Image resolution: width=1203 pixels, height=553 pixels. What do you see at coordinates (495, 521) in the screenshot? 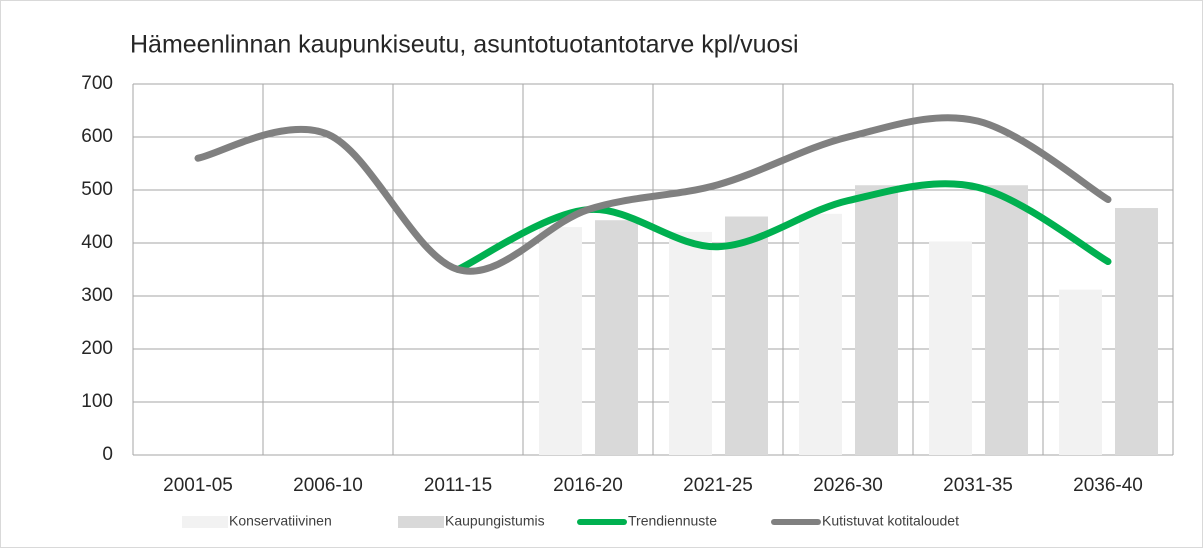
I see `legend-label: Kaupungistumis` at bounding box center [495, 521].